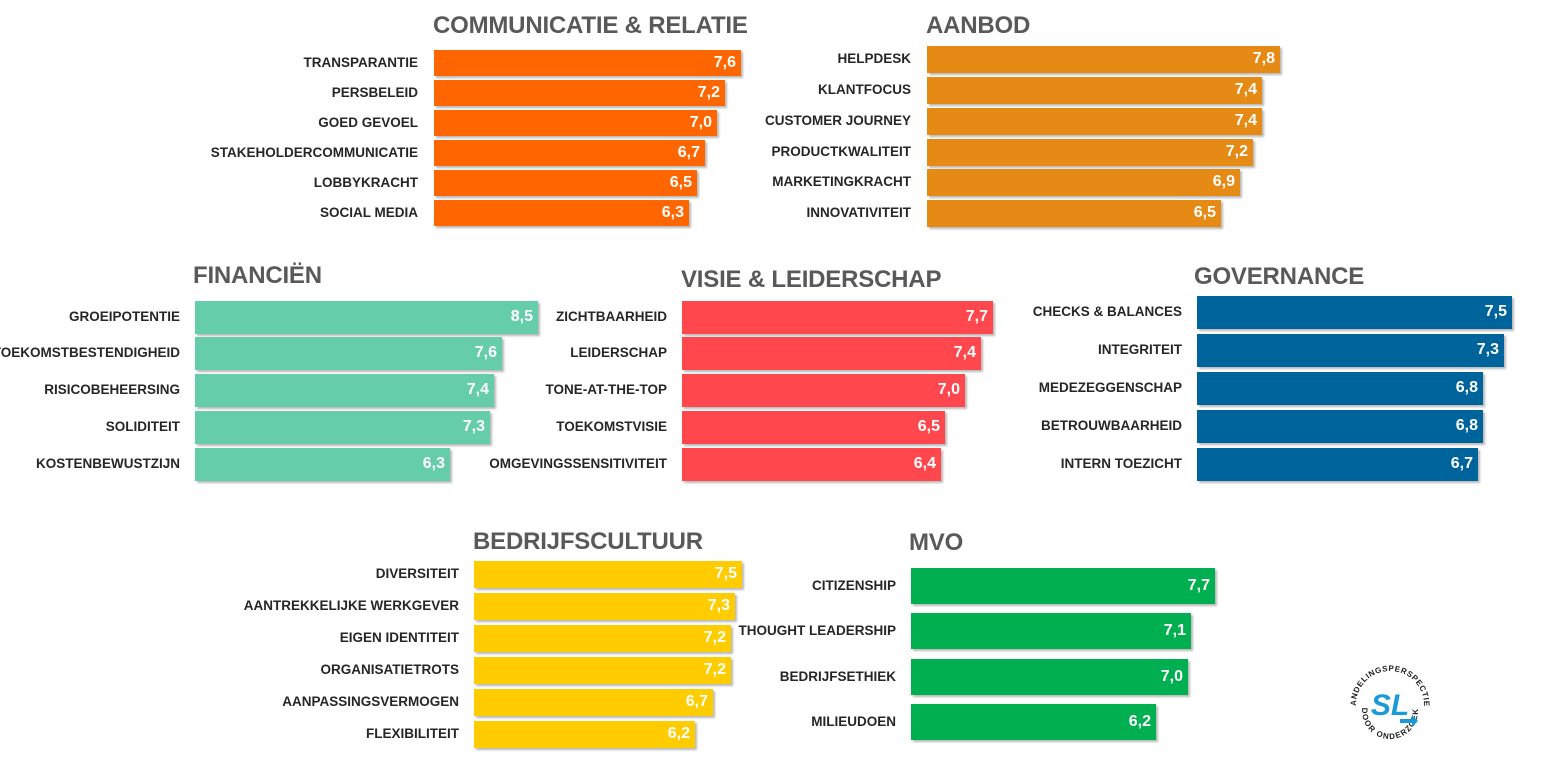 The height and width of the screenshot is (764, 1567). I want to click on chart-title: AANBOD, so click(978, 25).